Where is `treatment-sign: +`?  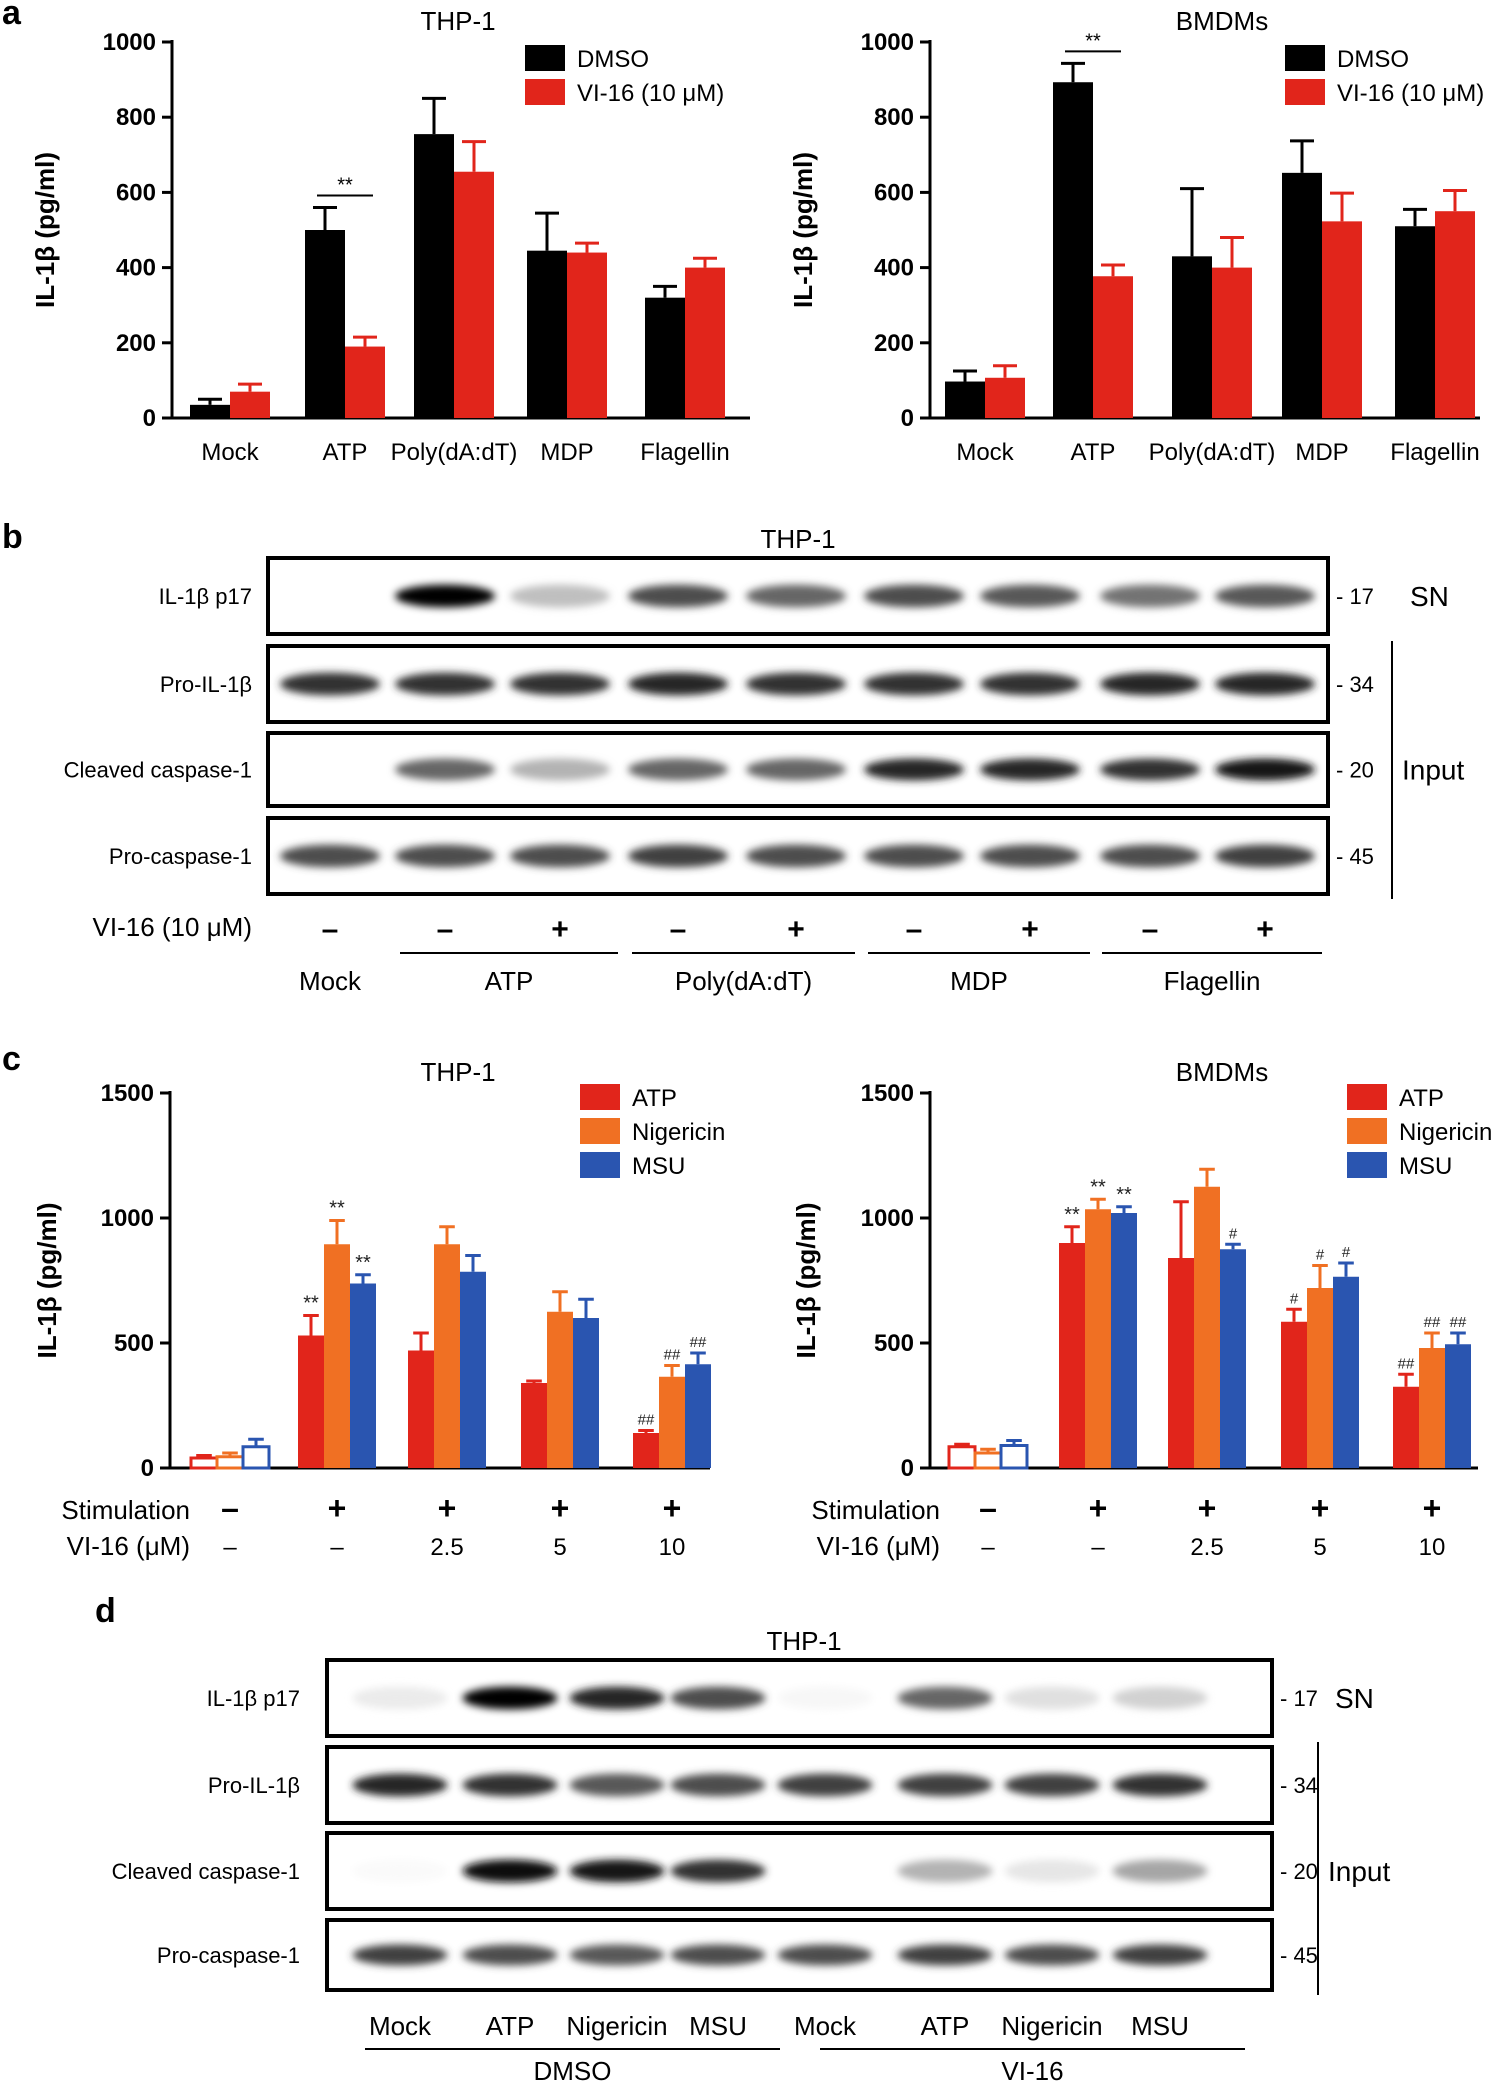 treatment-sign: + is located at coordinates (560, 929).